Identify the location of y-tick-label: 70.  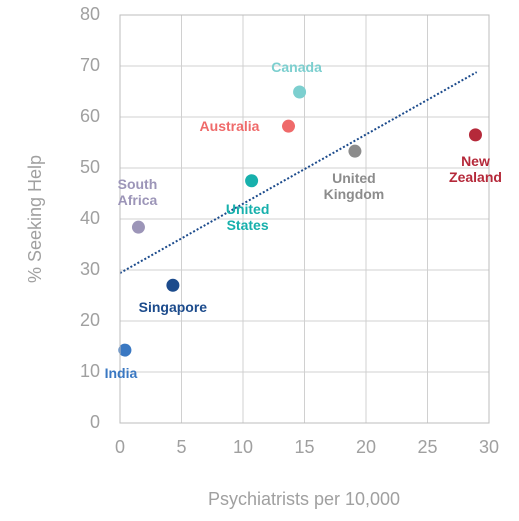
(90, 65).